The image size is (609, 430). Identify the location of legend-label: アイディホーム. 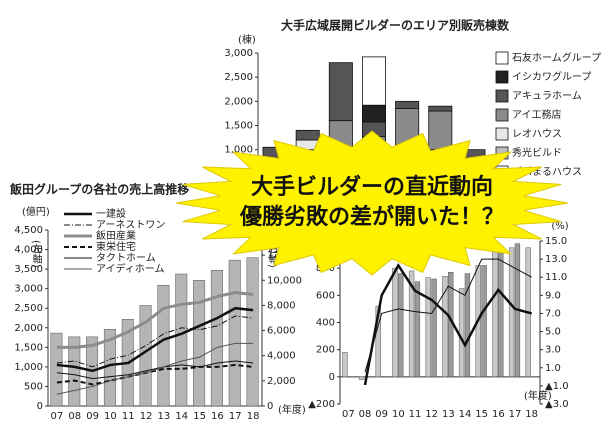
(130, 268).